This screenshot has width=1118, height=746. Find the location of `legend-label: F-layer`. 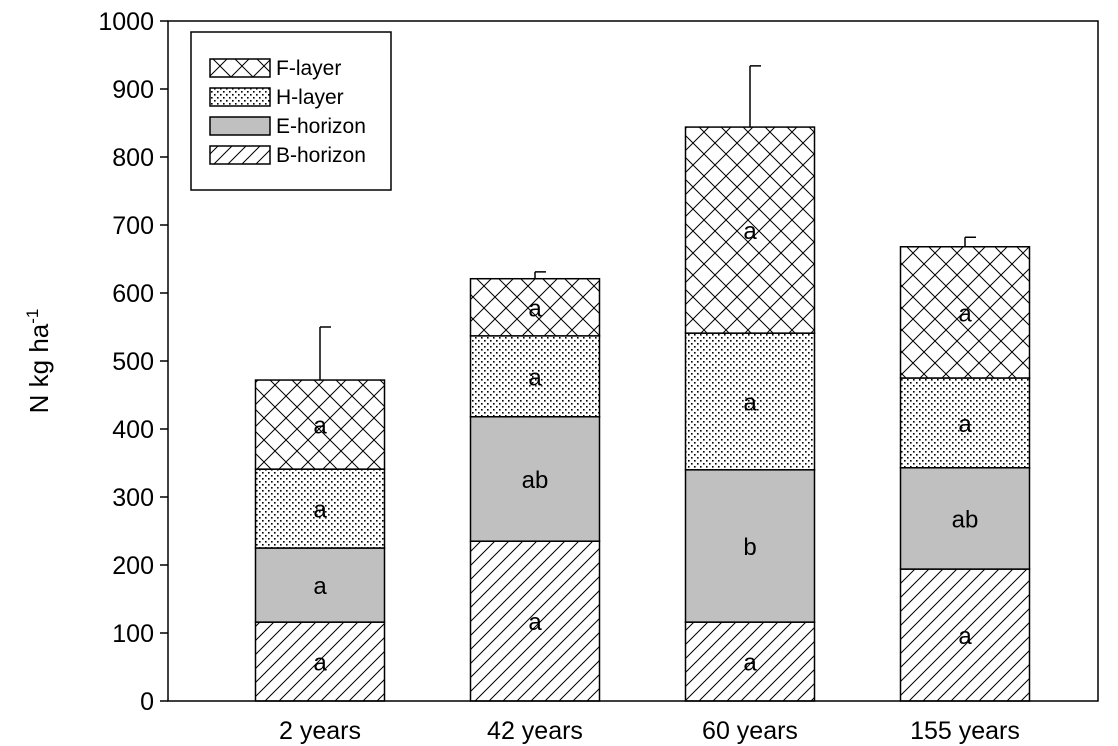

legend-label: F-layer is located at coordinates (308, 68).